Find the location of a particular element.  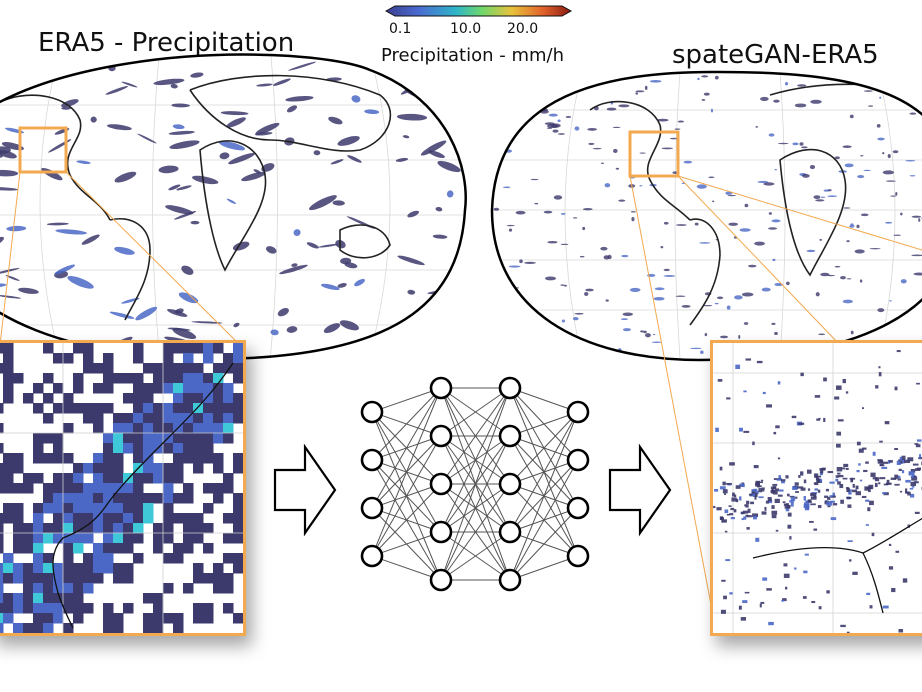

left-zoom-image is located at coordinates (121, 488).